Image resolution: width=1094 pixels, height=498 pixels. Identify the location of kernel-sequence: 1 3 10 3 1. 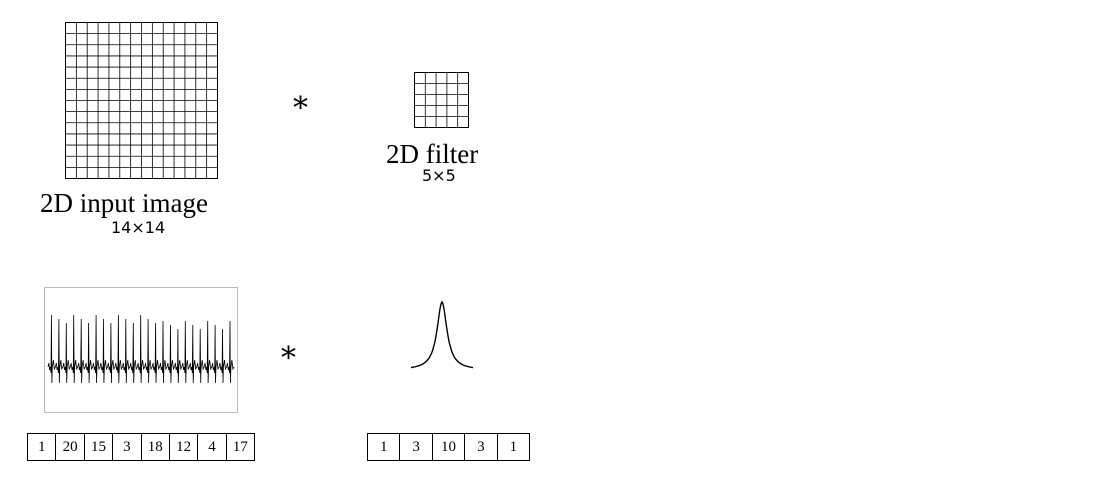
(448, 447).